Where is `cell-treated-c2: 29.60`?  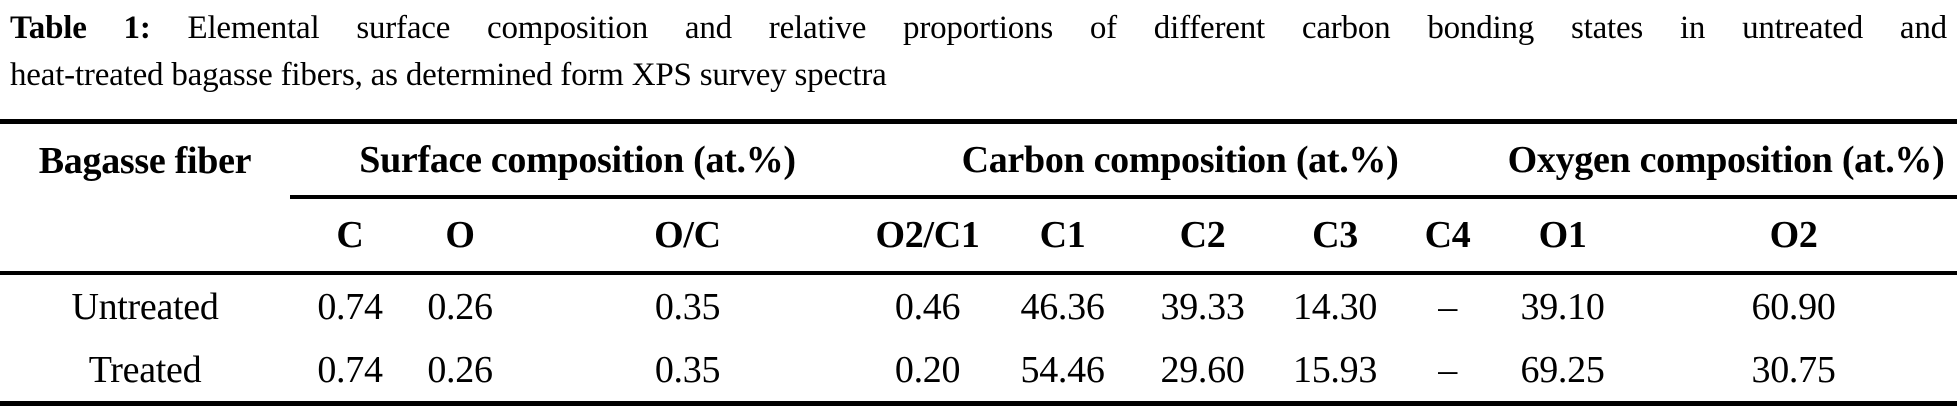
cell-treated-c2: 29.60 is located at coordinates (1202, 369).